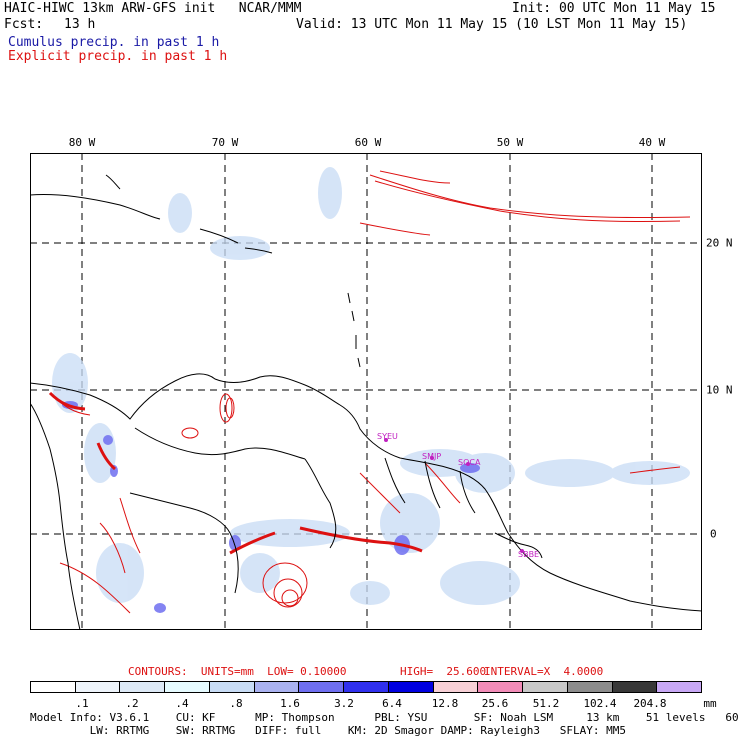 The width and height of the screenshot is (740, 740). Describe the element at coordinates (235, 473) in the screenshot. I see `explicit-precip-bands` at that location.